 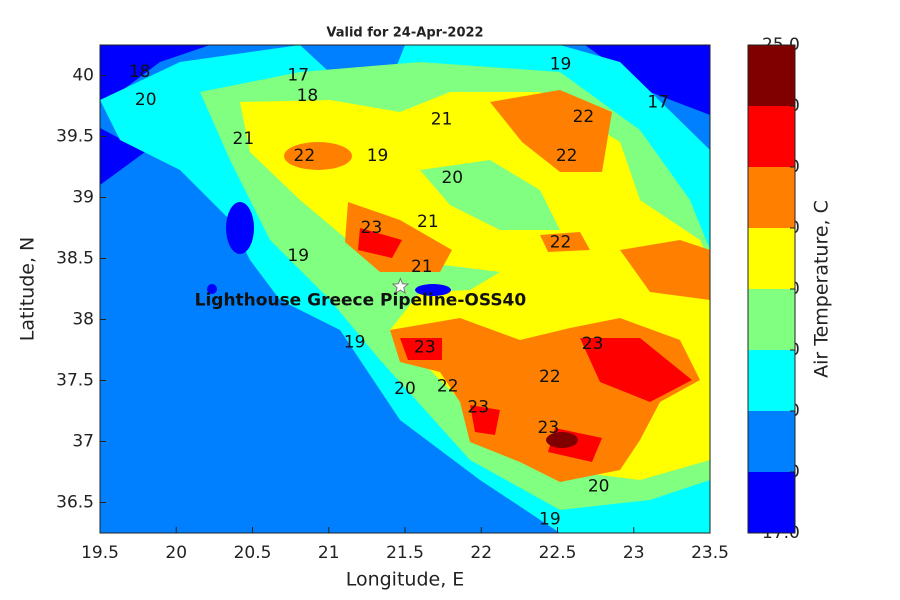 I want to click on x-tick-label: 23, so click(x=634, y=553).